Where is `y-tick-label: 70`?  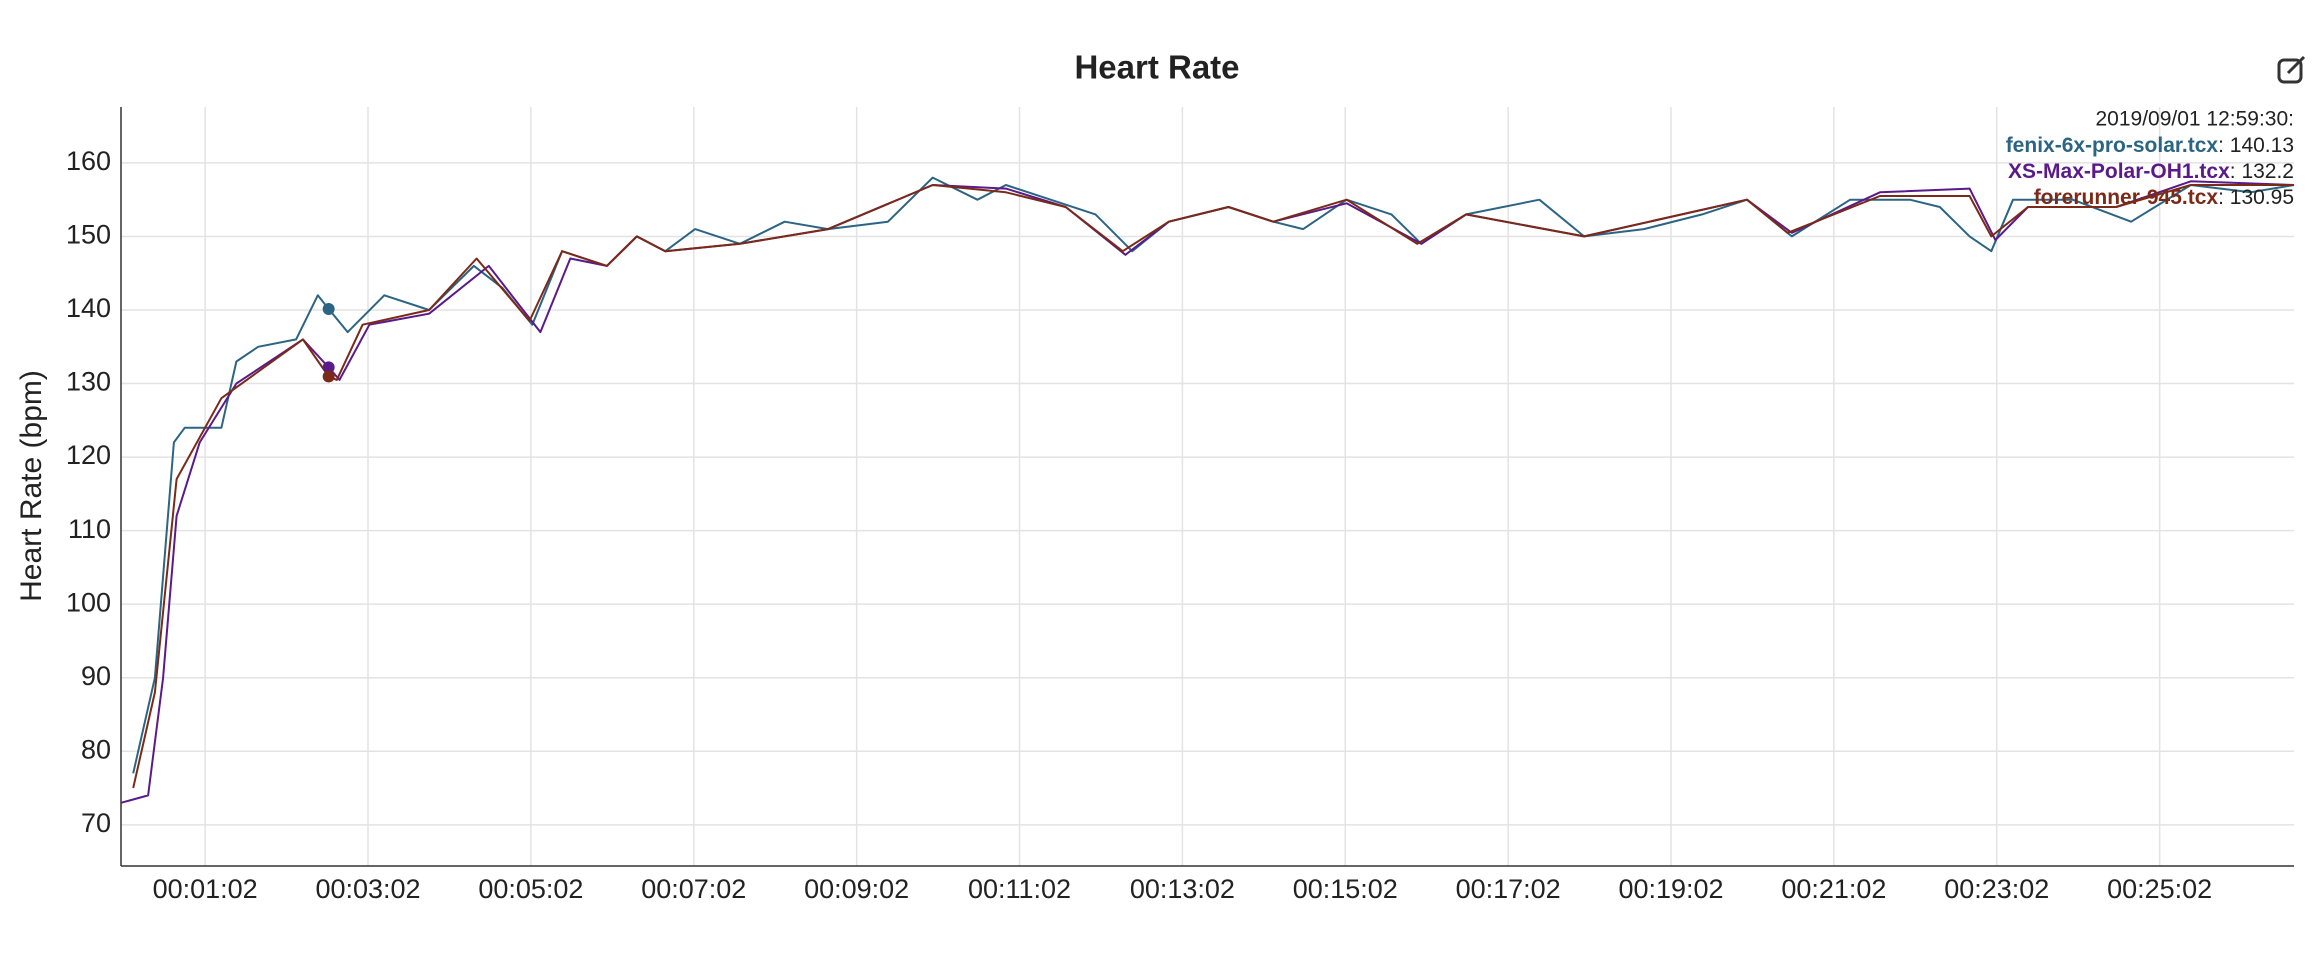 y-tick-label: 70 is located at coordinates (96, 823).